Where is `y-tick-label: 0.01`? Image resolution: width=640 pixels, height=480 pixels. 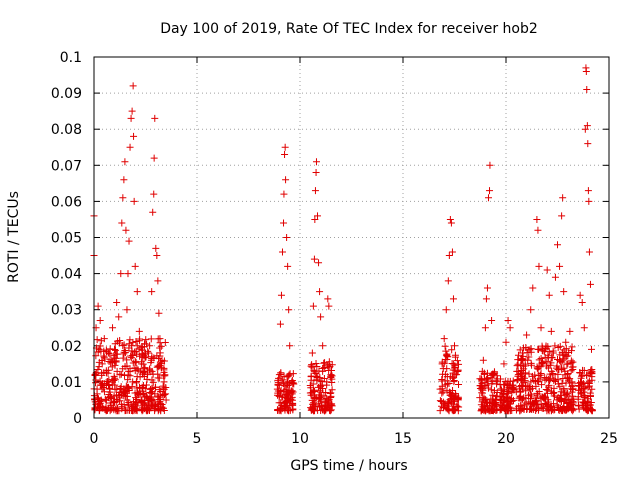
y-tick-label: 0.01 is located at coordinates (66, 383).